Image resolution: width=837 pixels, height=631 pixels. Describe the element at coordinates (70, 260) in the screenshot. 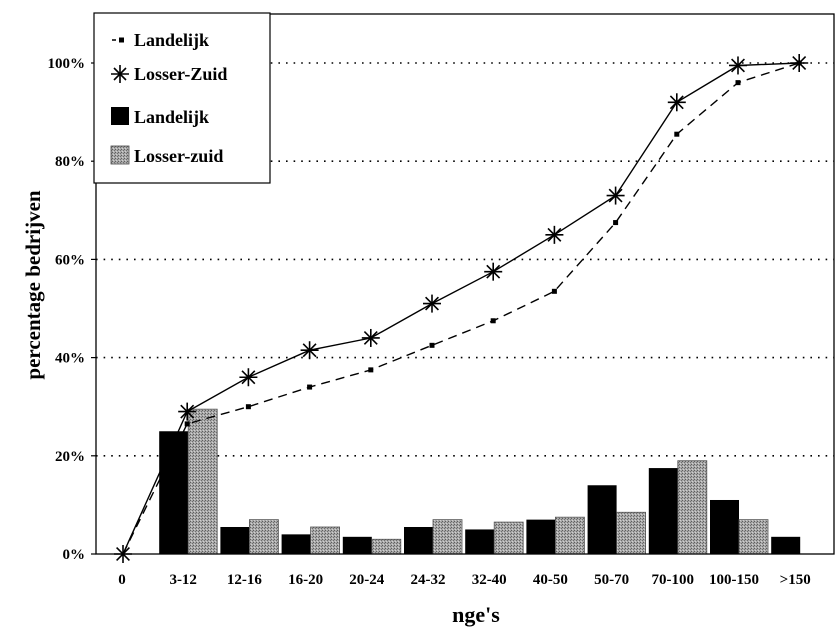

I see `y-tick-label-60: 60%` at that location.